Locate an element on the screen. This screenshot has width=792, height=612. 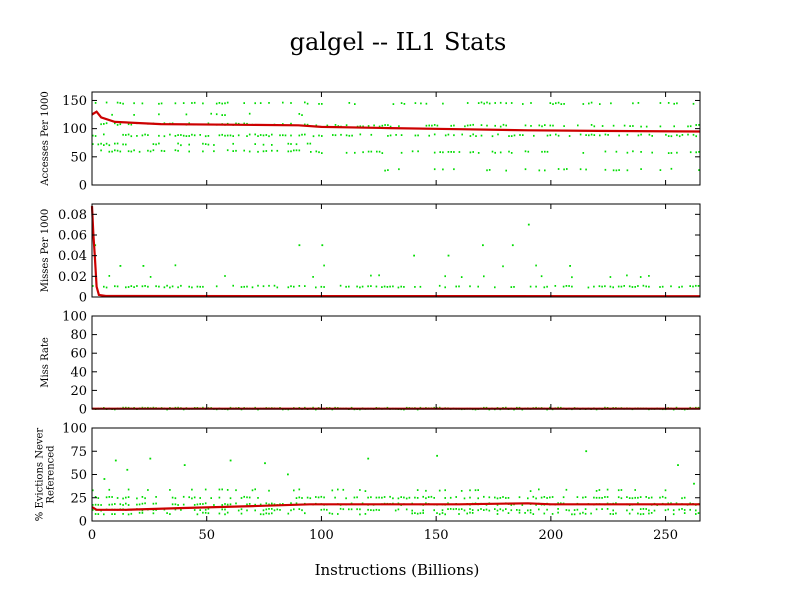
misses-average-line is located at coordinates (395, 252).